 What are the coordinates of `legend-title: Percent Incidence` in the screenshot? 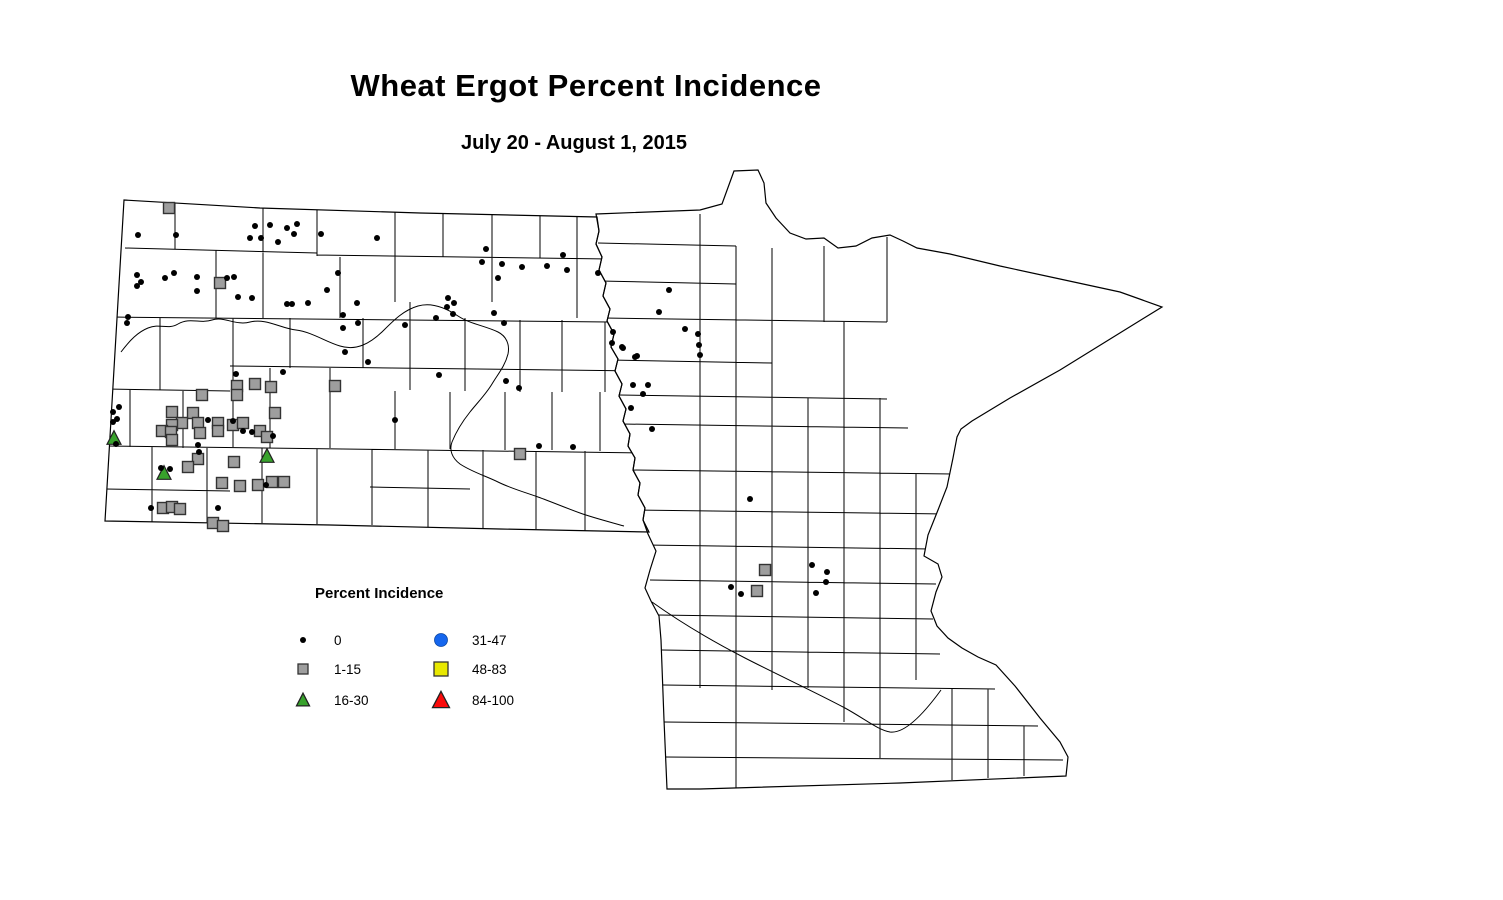 It's located at (379, 593).